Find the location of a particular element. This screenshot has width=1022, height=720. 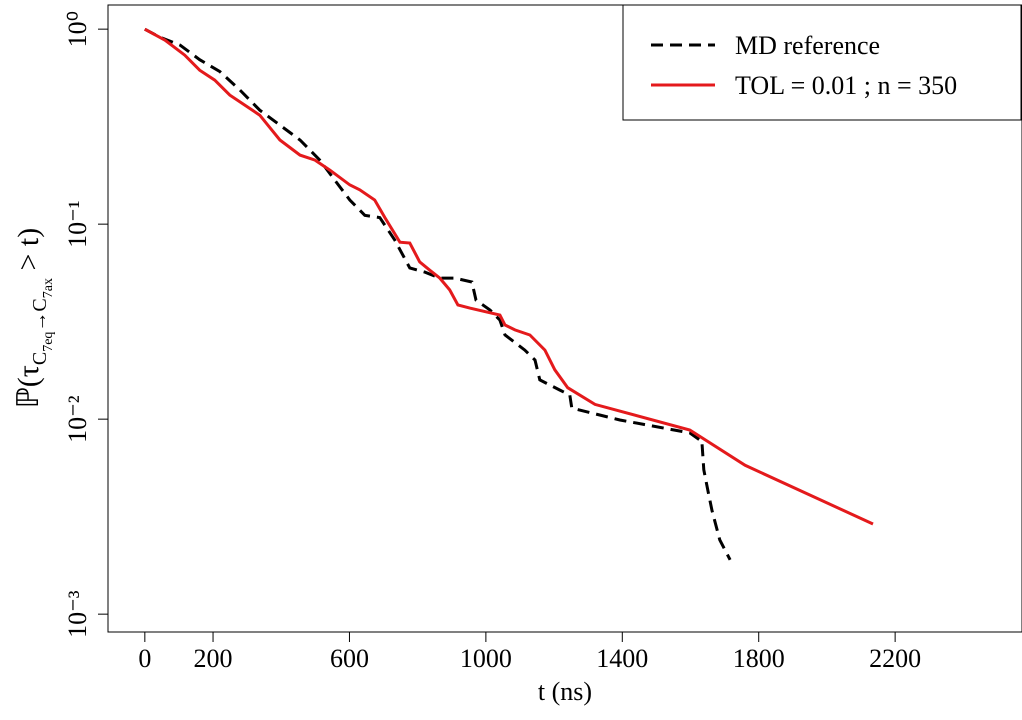

x-axis-label: t (ns) is located at coordinates (565, 691).